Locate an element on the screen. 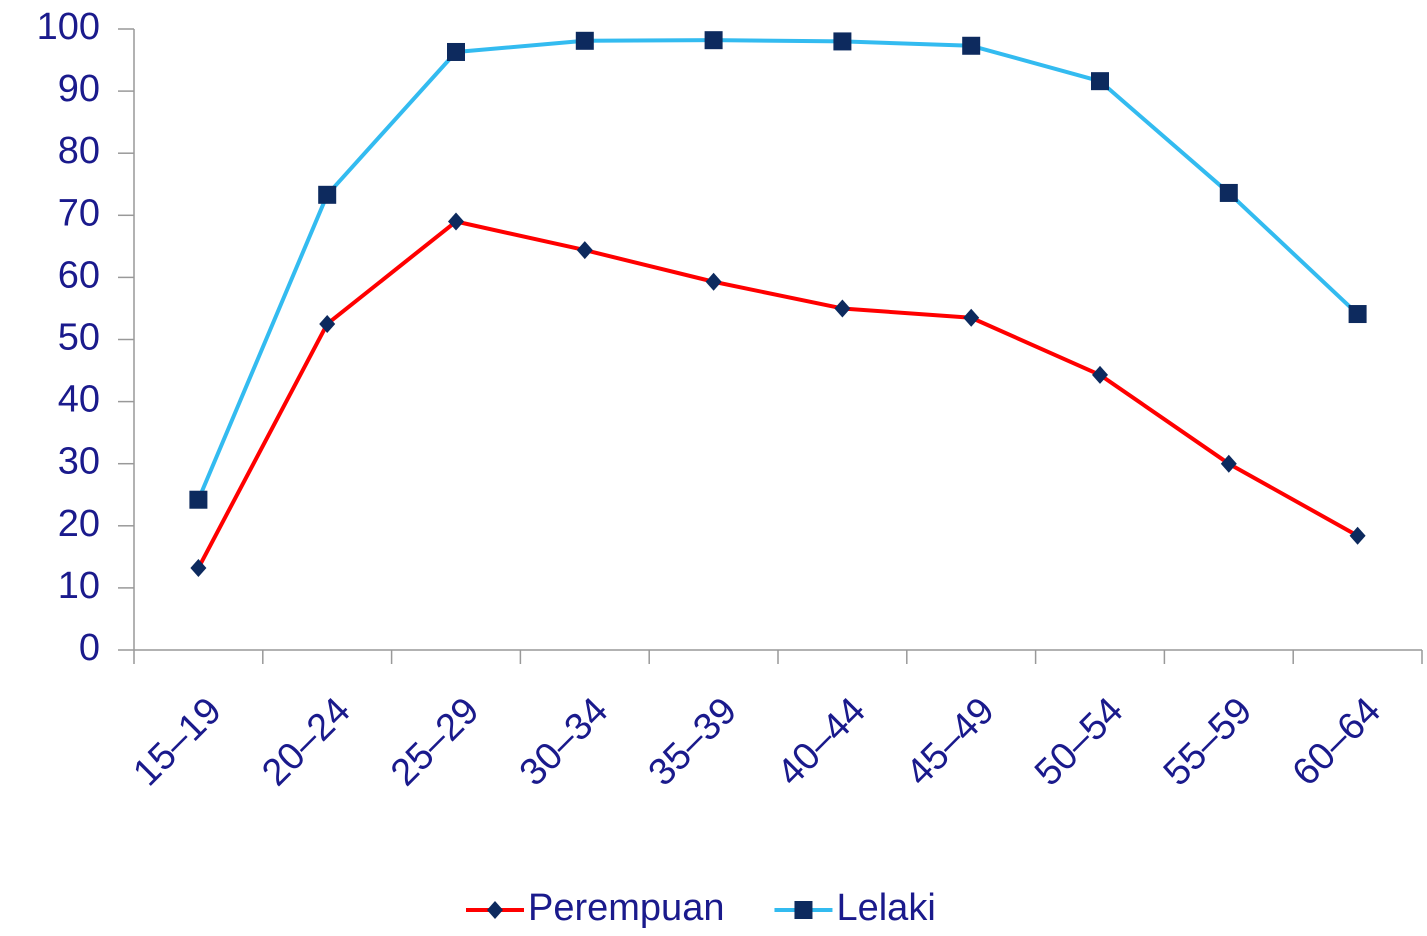 The height and width of the screenshot is (936, 1427). x-tick-label: 50–54 is located at coordinates (1079, 742).